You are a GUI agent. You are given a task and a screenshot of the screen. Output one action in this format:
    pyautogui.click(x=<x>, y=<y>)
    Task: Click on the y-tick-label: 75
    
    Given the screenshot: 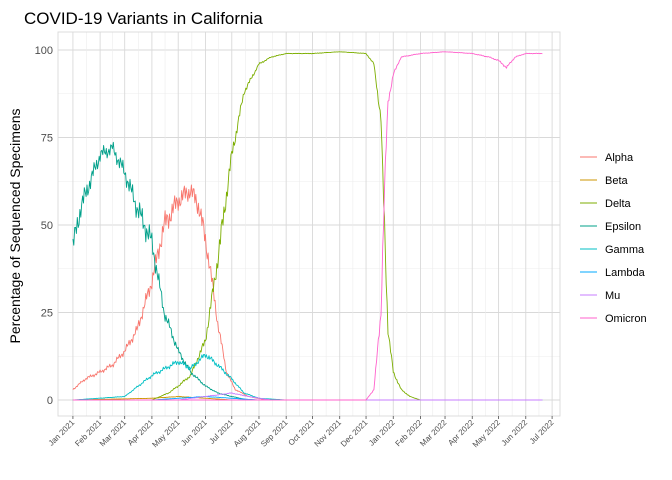 What is the action you would take?
    pyautogui.click(x=47, y=139)
    